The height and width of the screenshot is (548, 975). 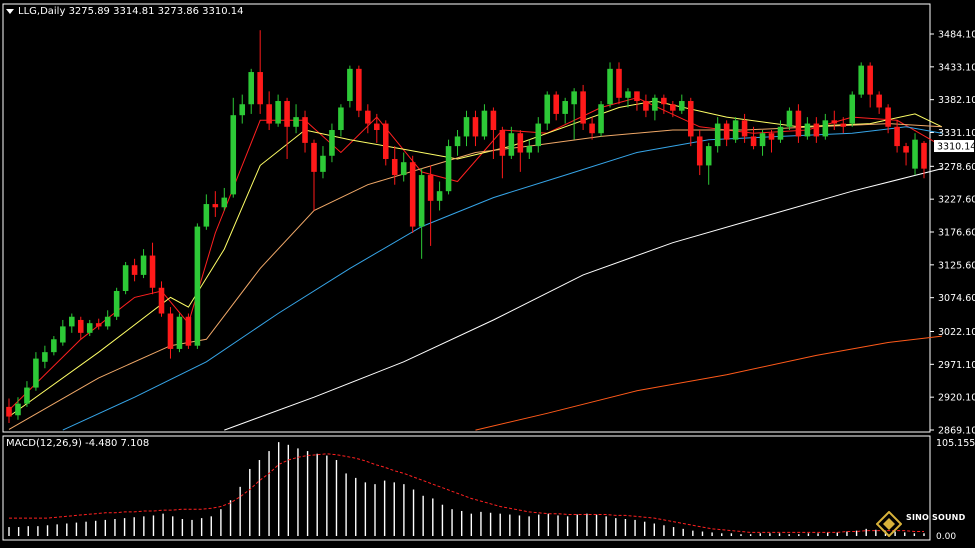 What do you see at coordinates (956, 265) in the screenshot?
I see `price-tick-label: 3125.60` at bounding box center [956, 265].